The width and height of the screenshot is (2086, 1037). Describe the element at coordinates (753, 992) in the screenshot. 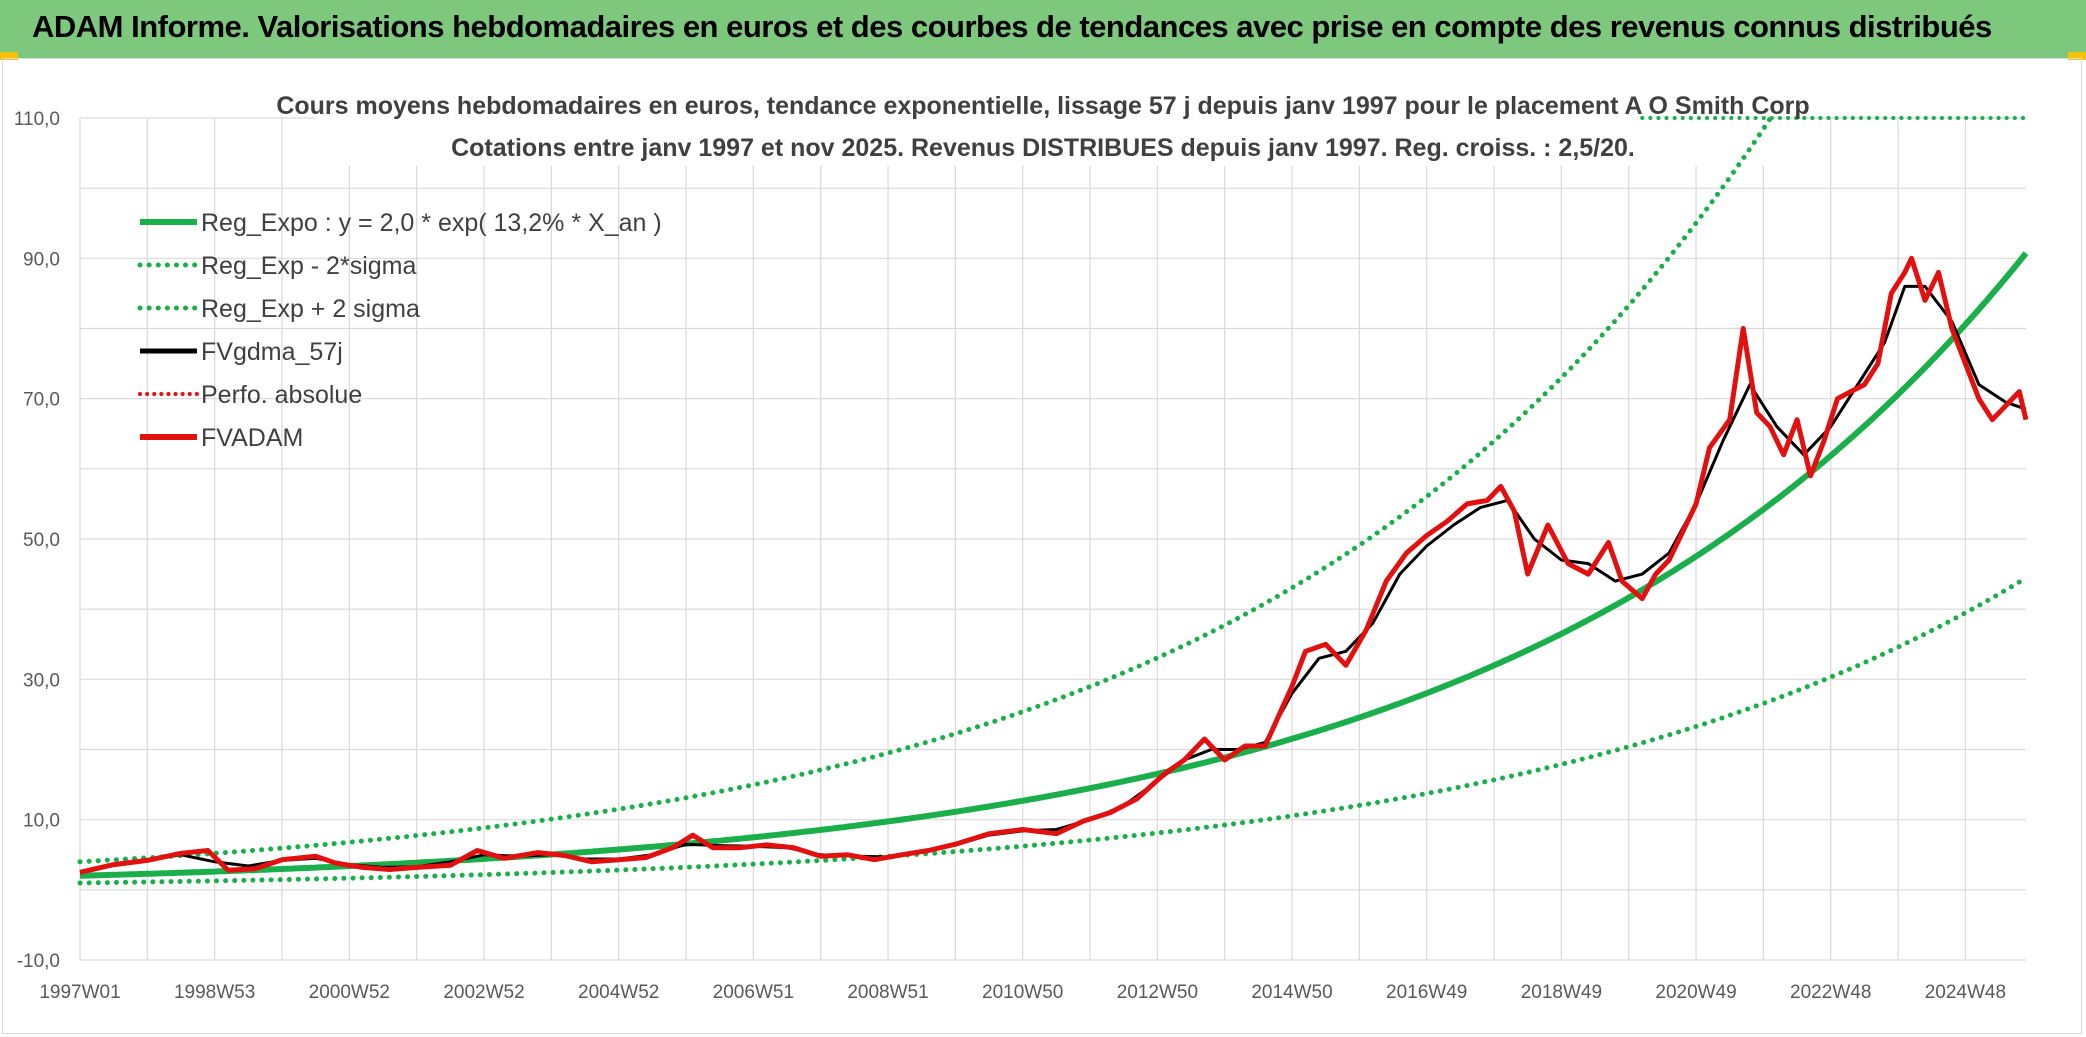

I see `x-tick-label: 2006W51` at that location.